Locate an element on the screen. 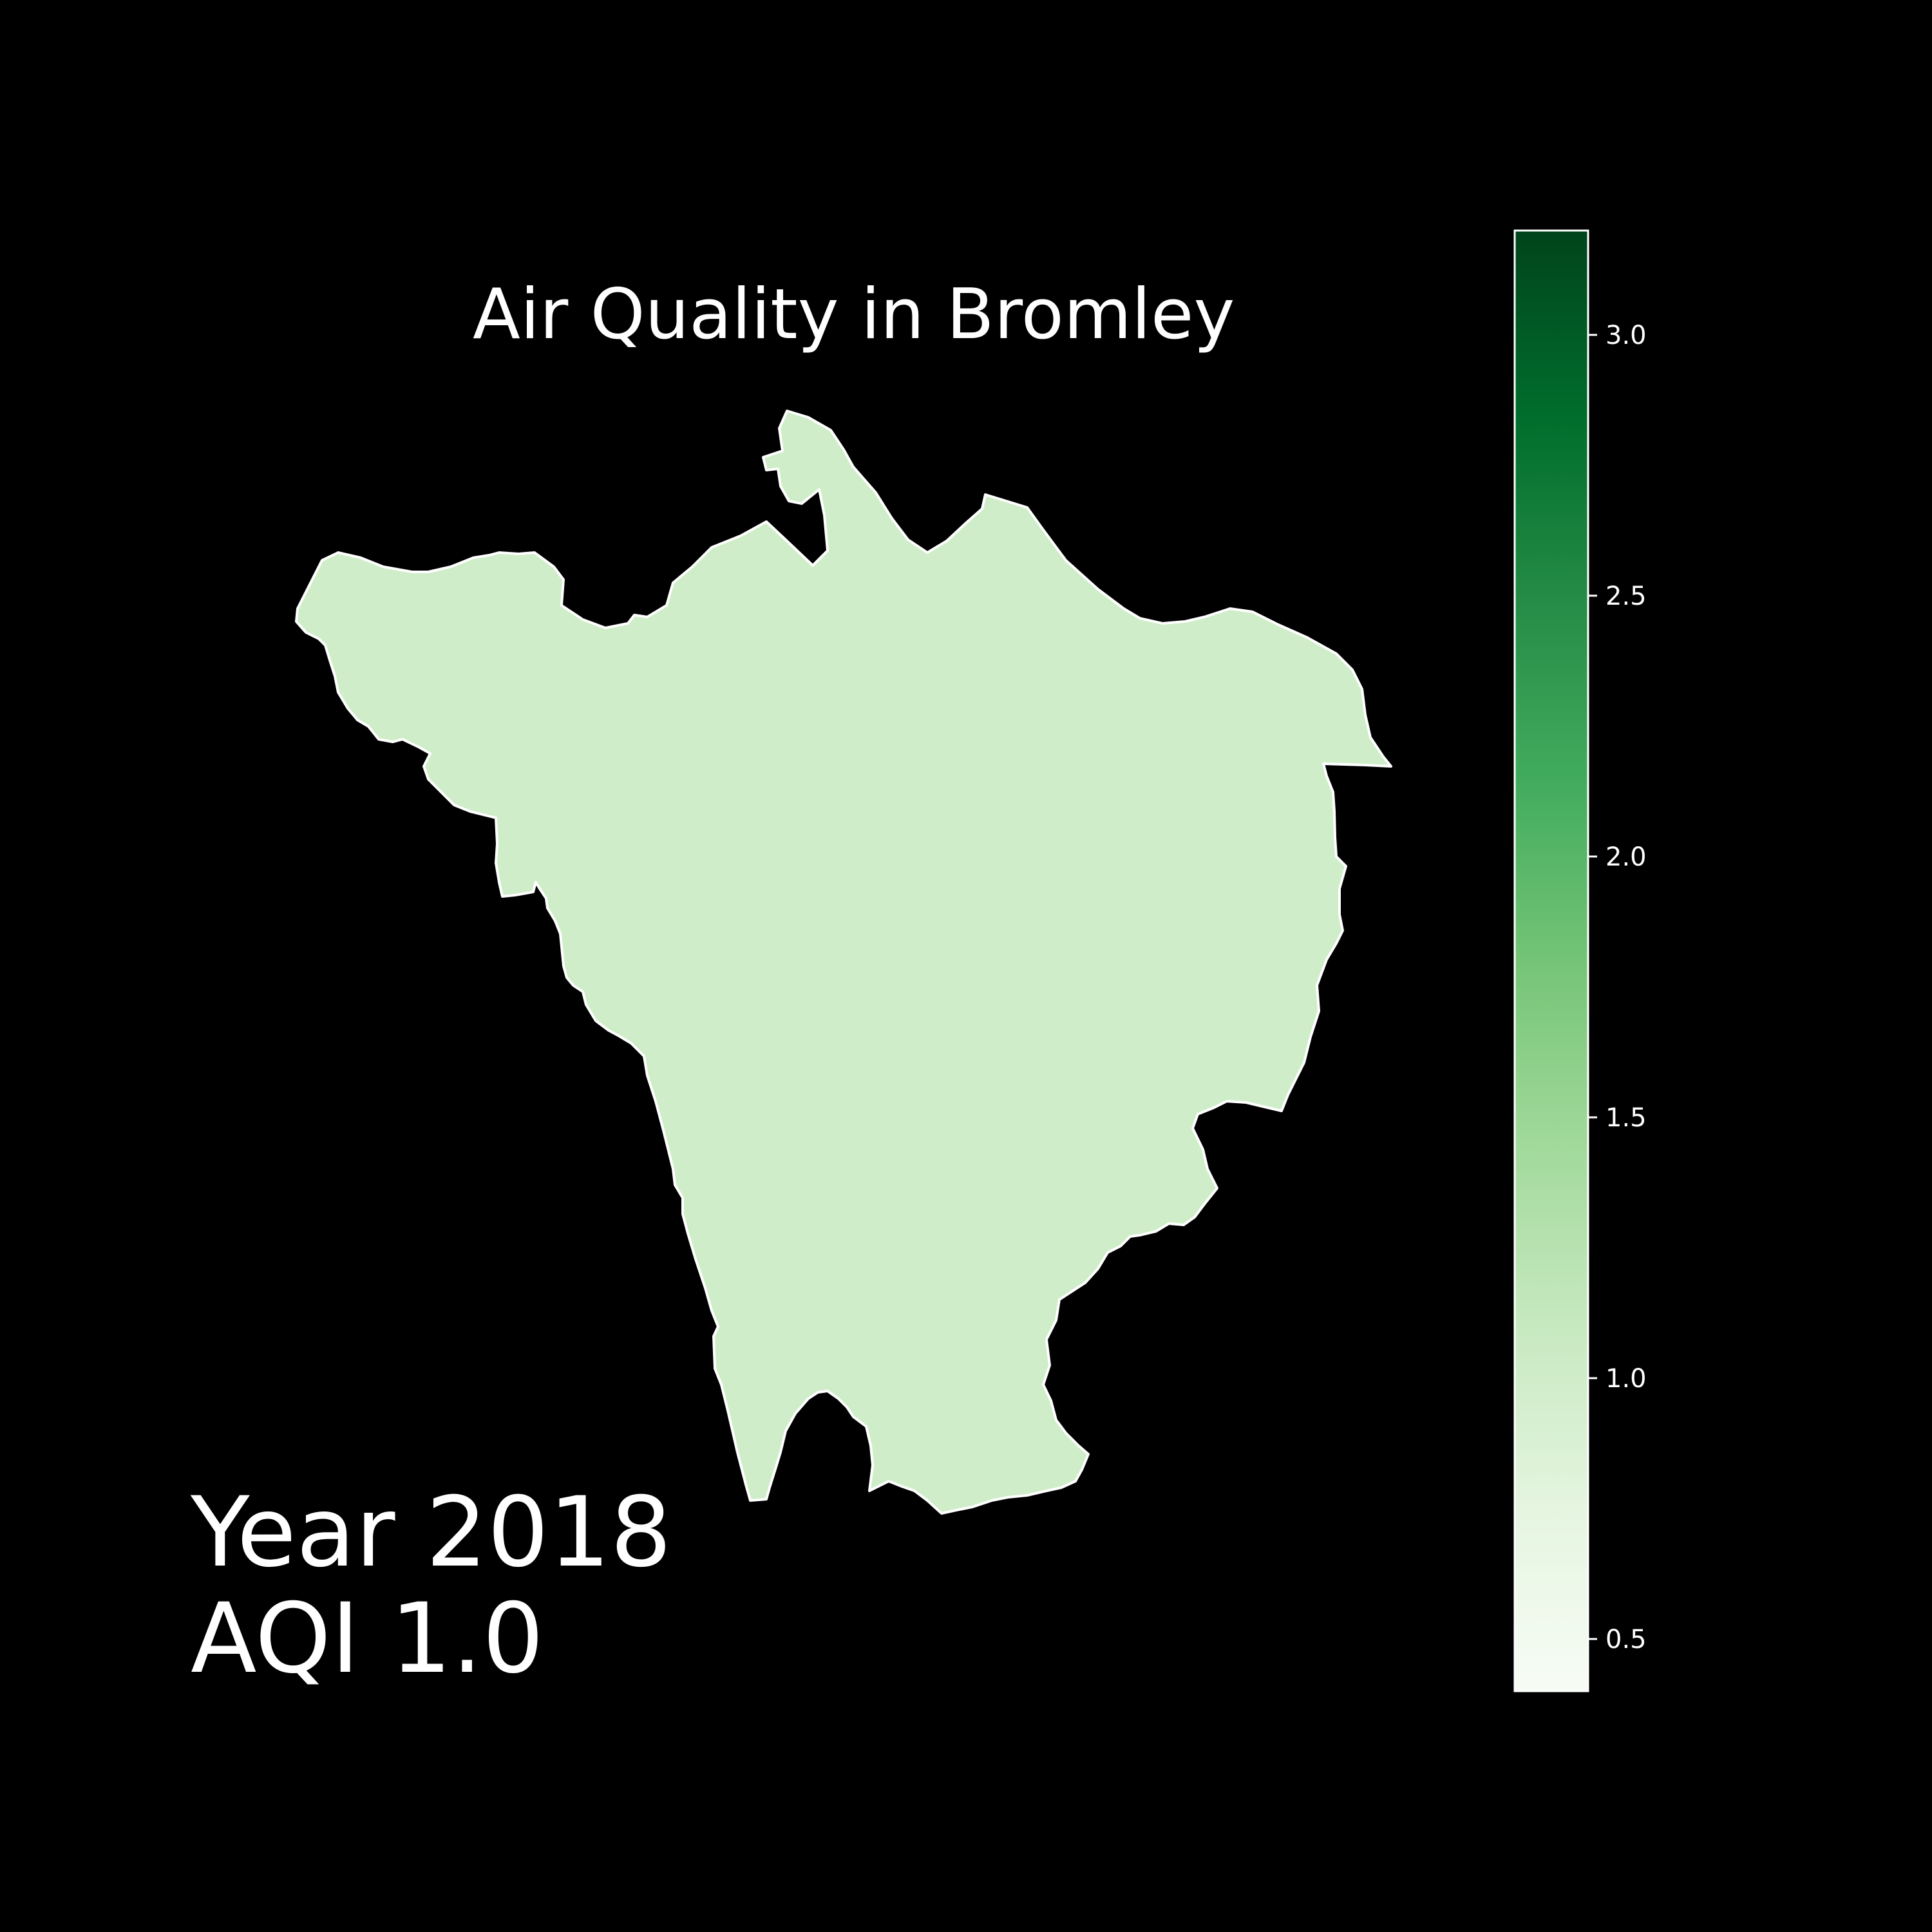 The height and width of the screenshot is (1932, 1932). colorbar-tick-label: 2.0 is located at coordinates (1626, 857).